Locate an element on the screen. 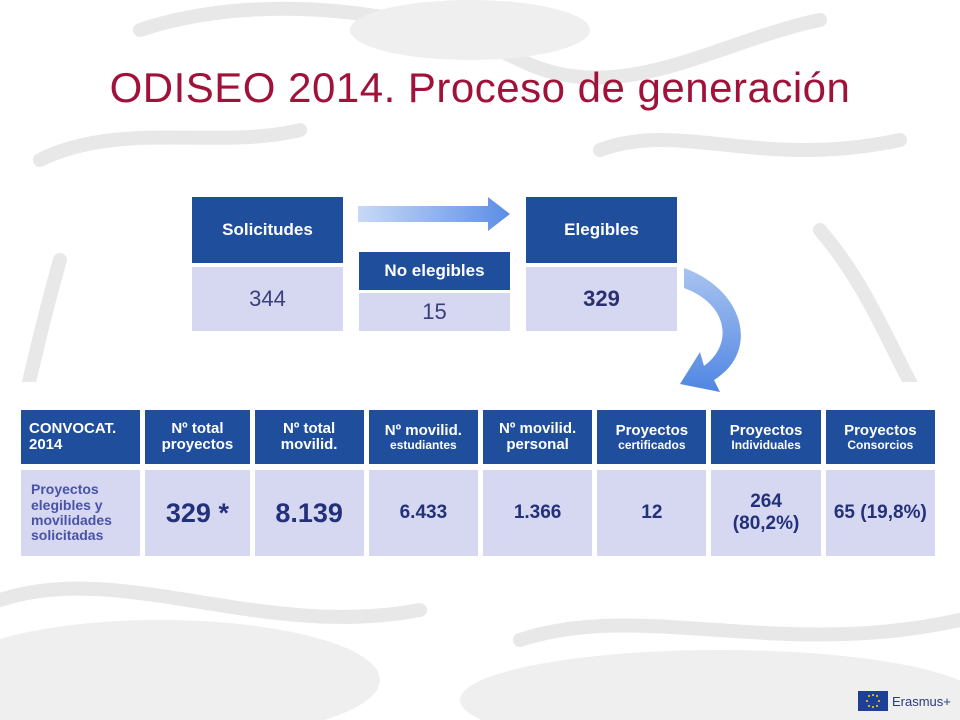  col-header-convocatoria: CONVOCAT. 2014 is located at coordinates (81, 440).